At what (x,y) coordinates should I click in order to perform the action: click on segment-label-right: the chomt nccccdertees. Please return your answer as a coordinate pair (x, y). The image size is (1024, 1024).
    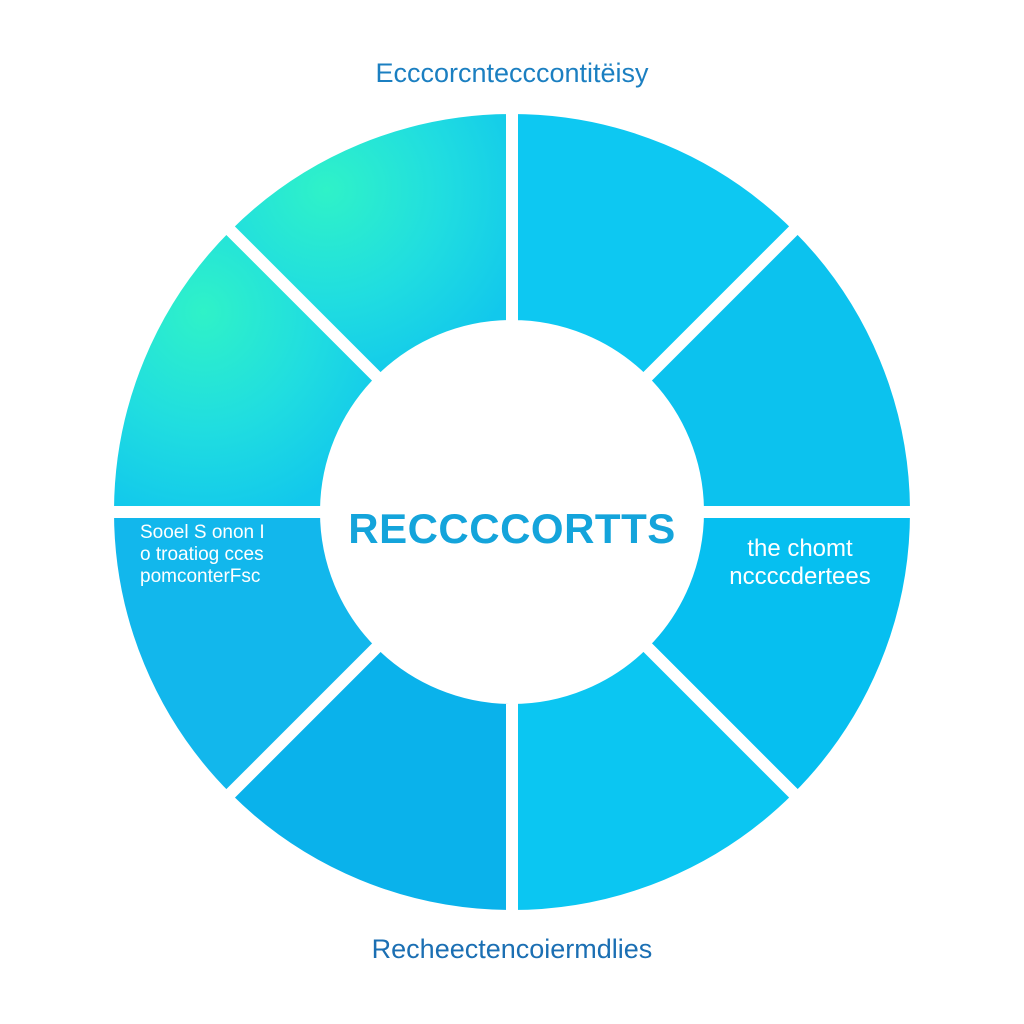
    Looking at the image, I should click on (800, 562).